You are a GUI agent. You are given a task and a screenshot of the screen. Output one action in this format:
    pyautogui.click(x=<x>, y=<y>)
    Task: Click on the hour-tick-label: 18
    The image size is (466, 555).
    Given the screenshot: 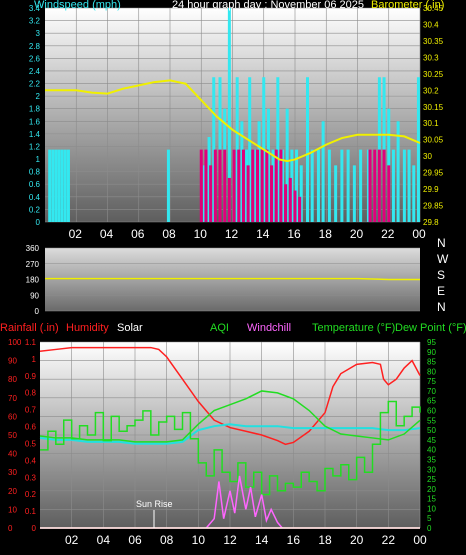 What is the action you would take?
    pyautogui.click(x=326, y=234)
    